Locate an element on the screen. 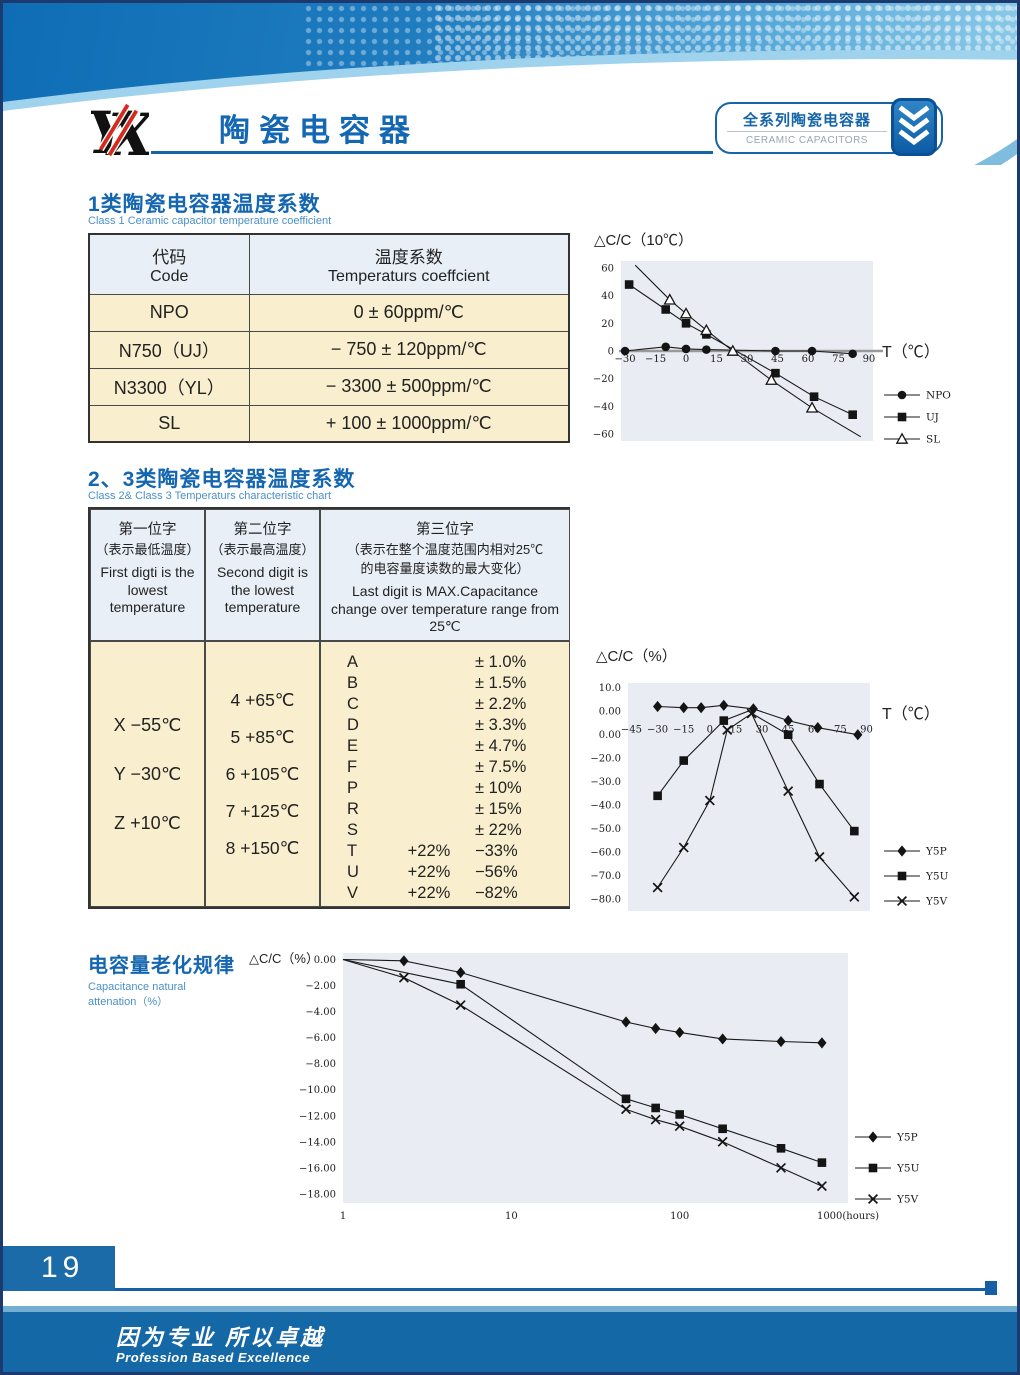 The height and width of the screenshot is (1375, 1020). svg-text: △C/C（%） is located at coordinates (636, 656).